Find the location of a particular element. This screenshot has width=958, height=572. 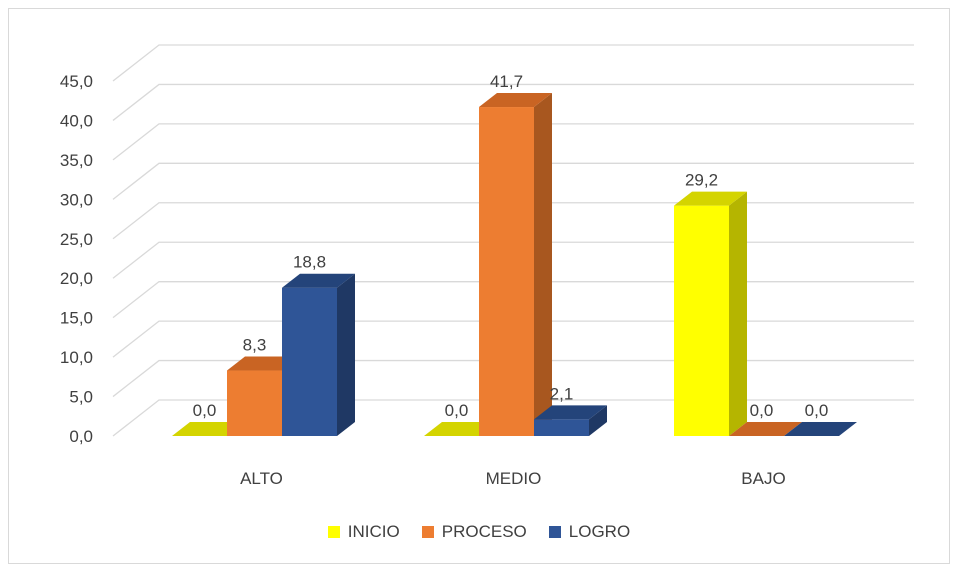

bar-logro-bajo is located at coordinates (820, 429).